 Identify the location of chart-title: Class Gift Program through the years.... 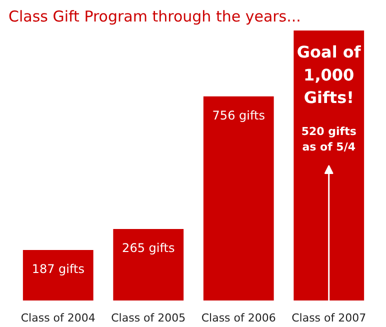
(154, 17).